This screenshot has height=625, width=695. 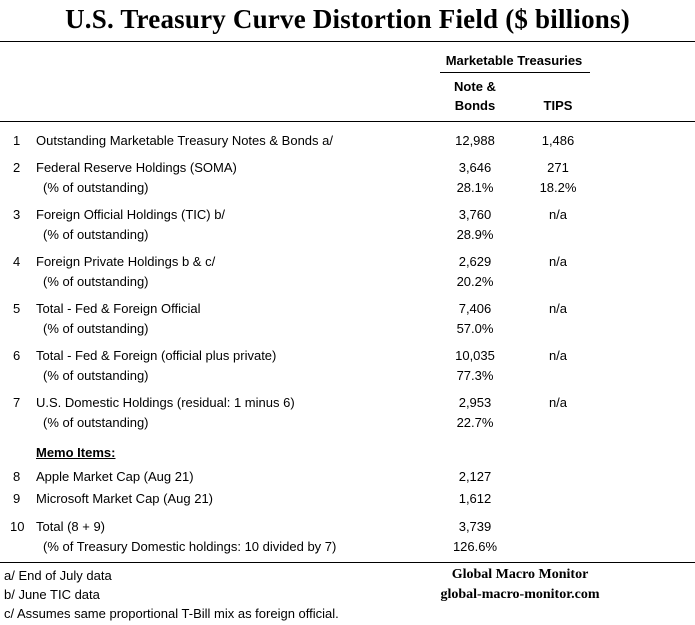 I want to click on notes-bonds-percent: 20.2%, so click(x=475, y=281).